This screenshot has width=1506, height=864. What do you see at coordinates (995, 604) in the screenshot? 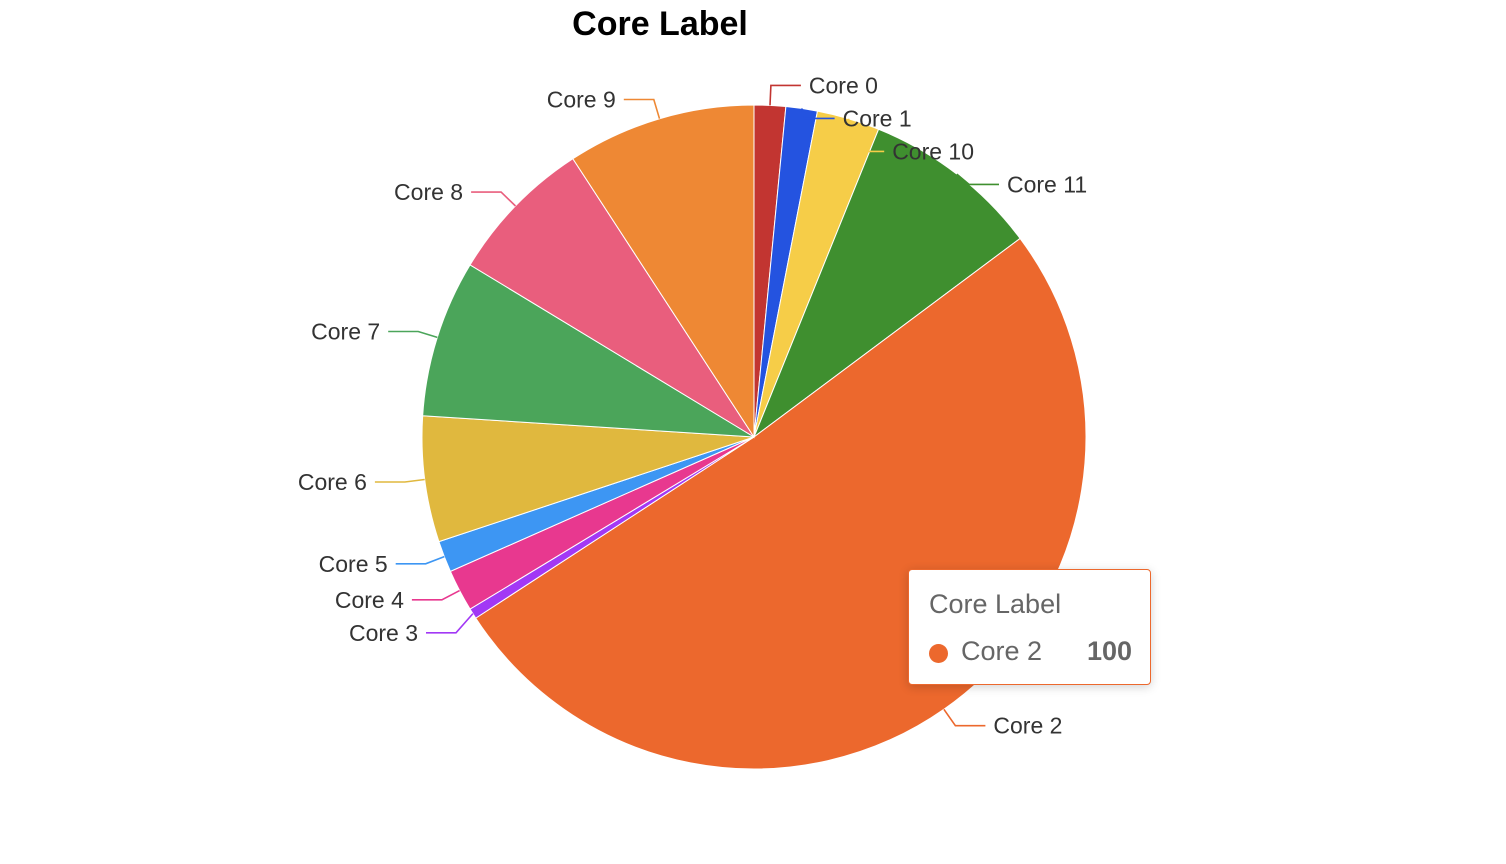
I see `tooltip-title: Core Label` at bounding box center [995, 604].